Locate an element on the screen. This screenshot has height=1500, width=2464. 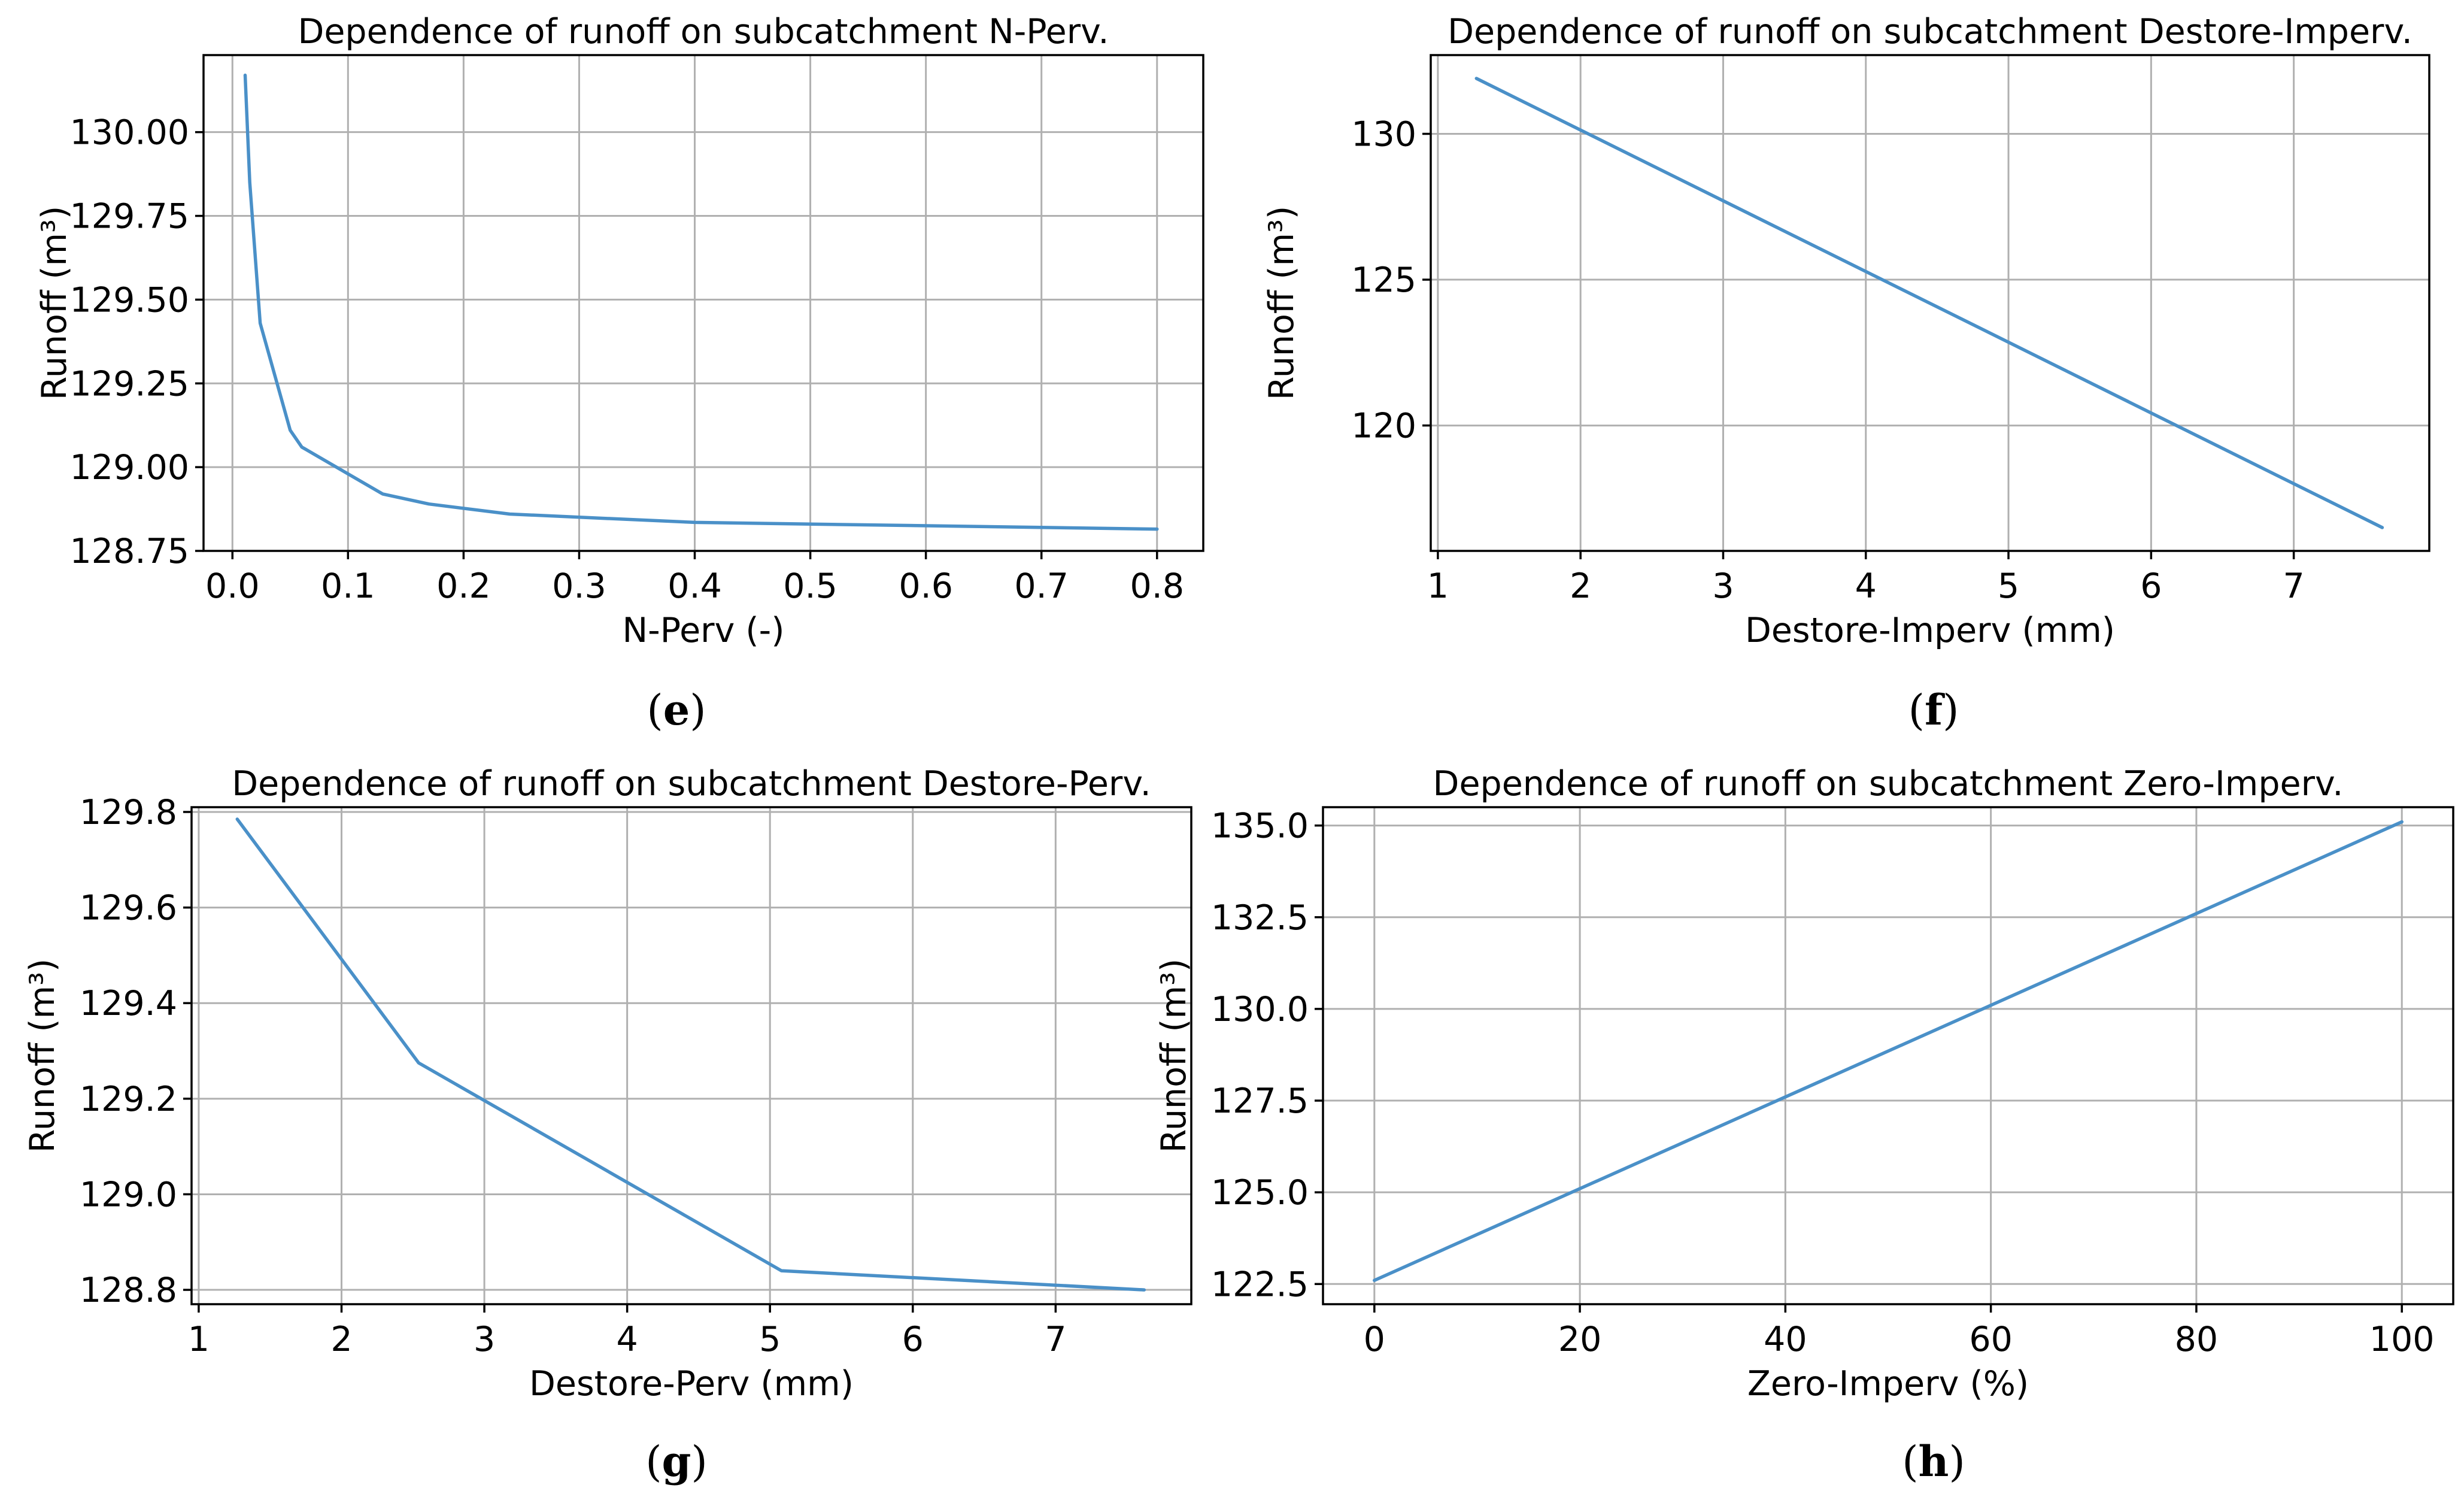
chart-e-ylabel: Runoff (m³) is located at coordinates (54, 303).